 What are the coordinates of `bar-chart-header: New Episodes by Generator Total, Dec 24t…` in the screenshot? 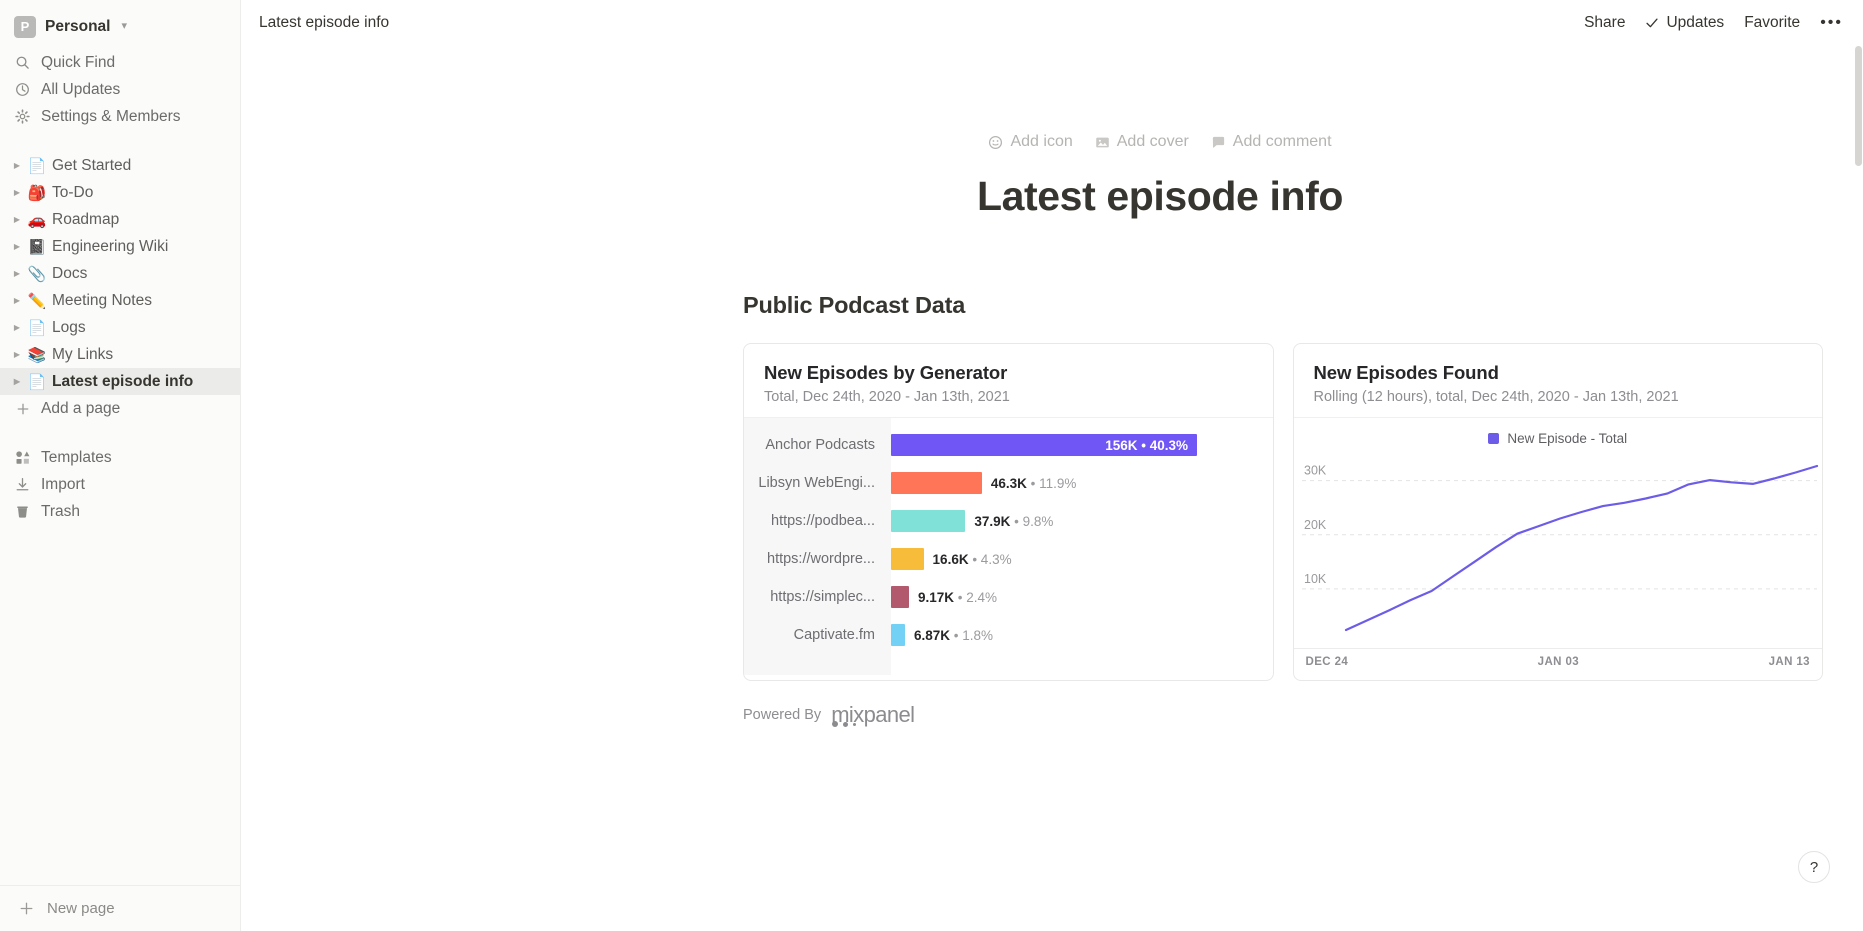 It's located at (1008, 380).